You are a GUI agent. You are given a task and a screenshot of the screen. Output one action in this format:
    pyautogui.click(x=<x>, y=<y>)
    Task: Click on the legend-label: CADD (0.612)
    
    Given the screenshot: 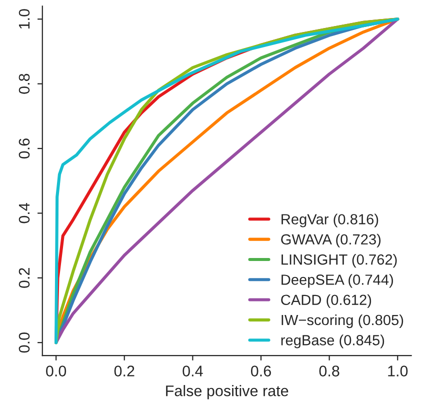 What is the action you would take?
    pyautogui.click(x=326, y=301)
    